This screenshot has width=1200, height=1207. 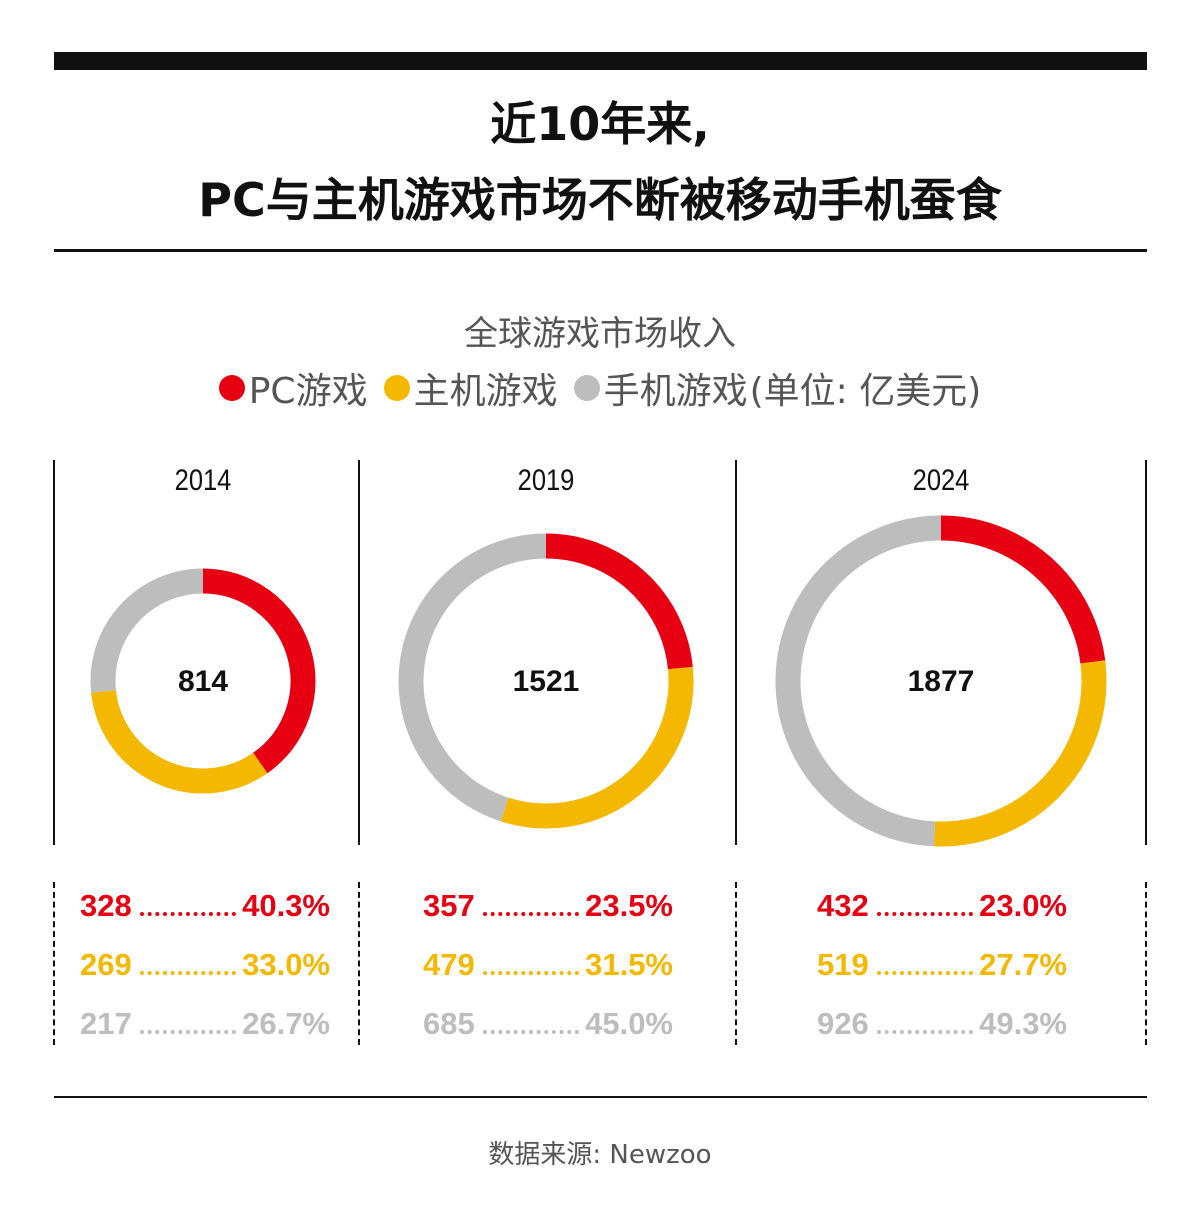 What do you see at coordinates (286, 905) in the screenshot?
I see `percent-label: 40.3%` at bounding box center [286, 905].